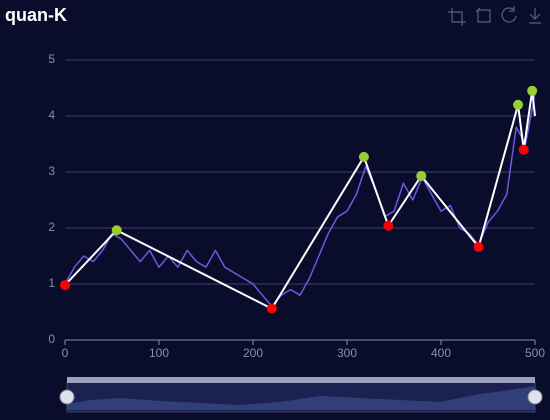  Describe the element at coordinates (457, 17) in the screenshot. I see `zoom-icon` at that location.